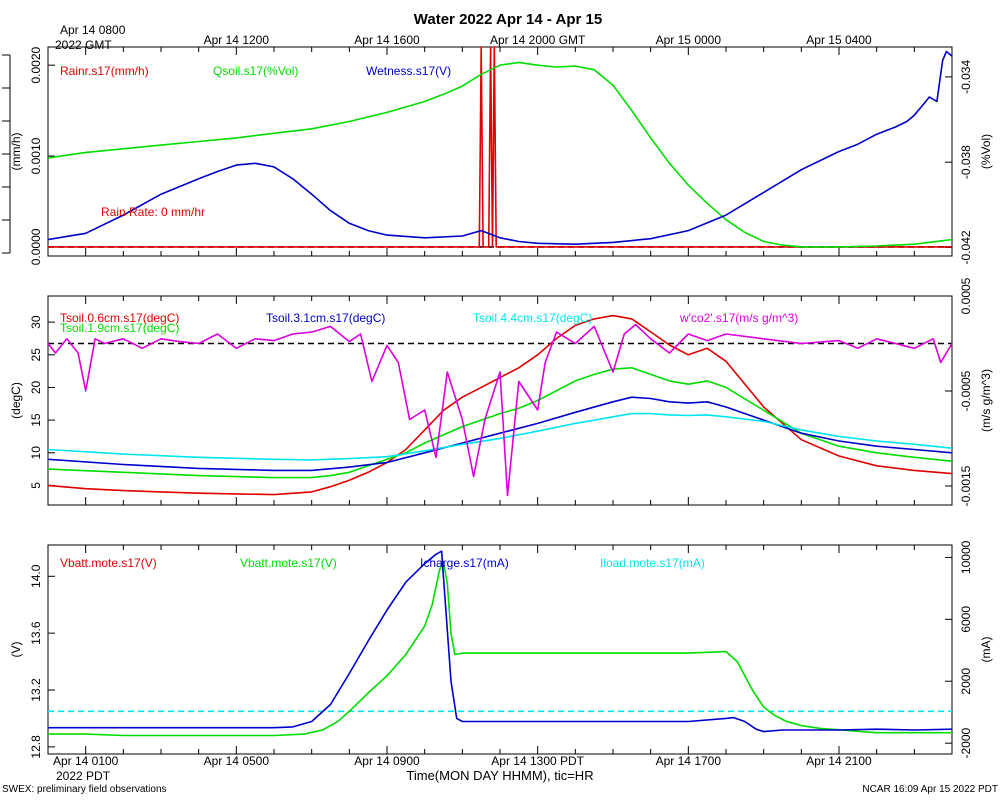 This screenshot has width=1000, height=800. Describe the element at coordinates (839, 761) in the screenshot. I see `bottom-tick-label: Apr 14 2100` at that location.